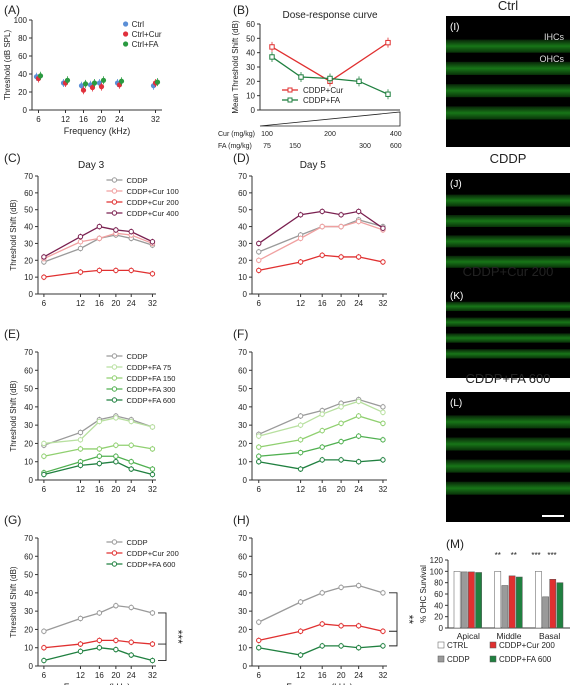 Image resolution: width=574 pixels, height=685 pixels. Describe the element at coordinates (341, 489) in the screenshot. I see `x-tick-label: 20` at that location.